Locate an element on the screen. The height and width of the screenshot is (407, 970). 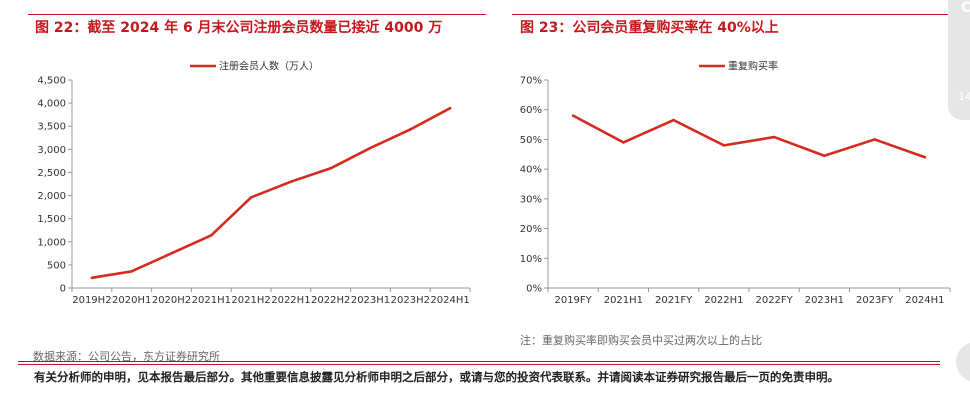
legend-label: 重复购买率 is located at coordinates (753, 66).